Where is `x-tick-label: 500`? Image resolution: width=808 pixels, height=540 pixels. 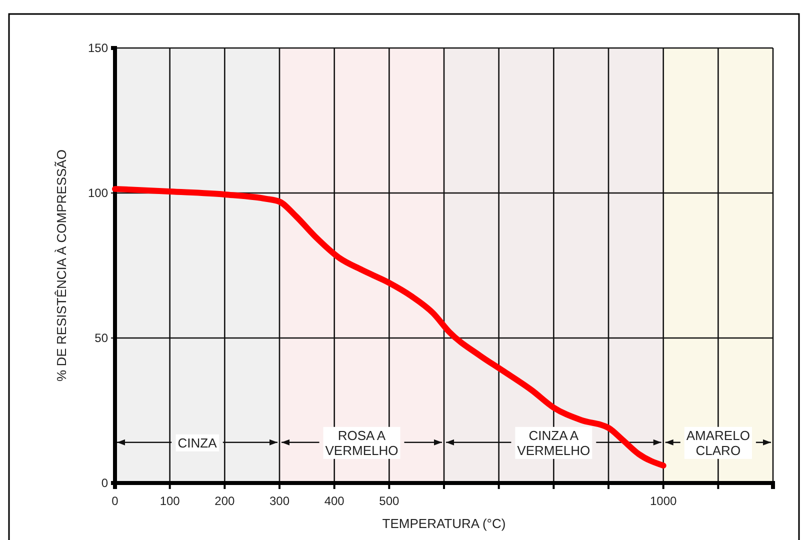 x-tick-label: 500 is located at coordinates (389, 501).